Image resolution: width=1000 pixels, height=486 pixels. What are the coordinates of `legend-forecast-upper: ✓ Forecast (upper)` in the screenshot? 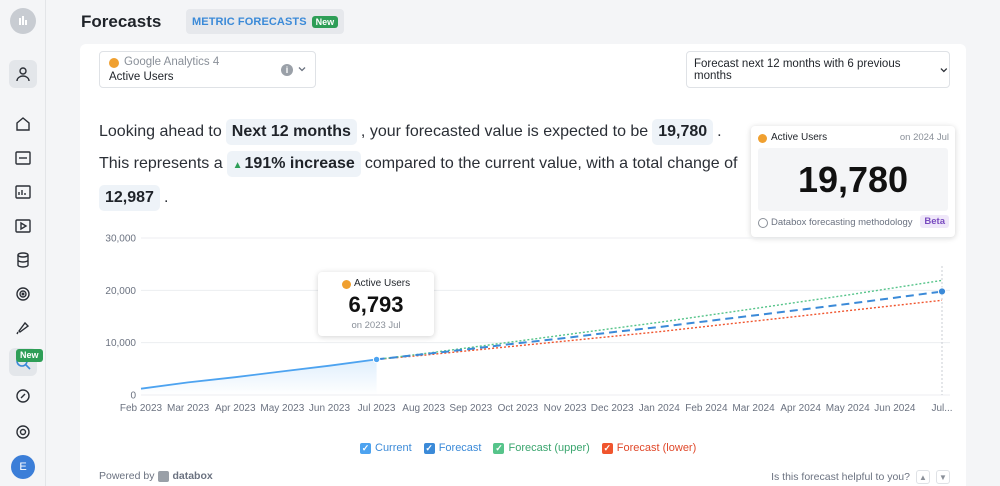 It's located at (541, 448).